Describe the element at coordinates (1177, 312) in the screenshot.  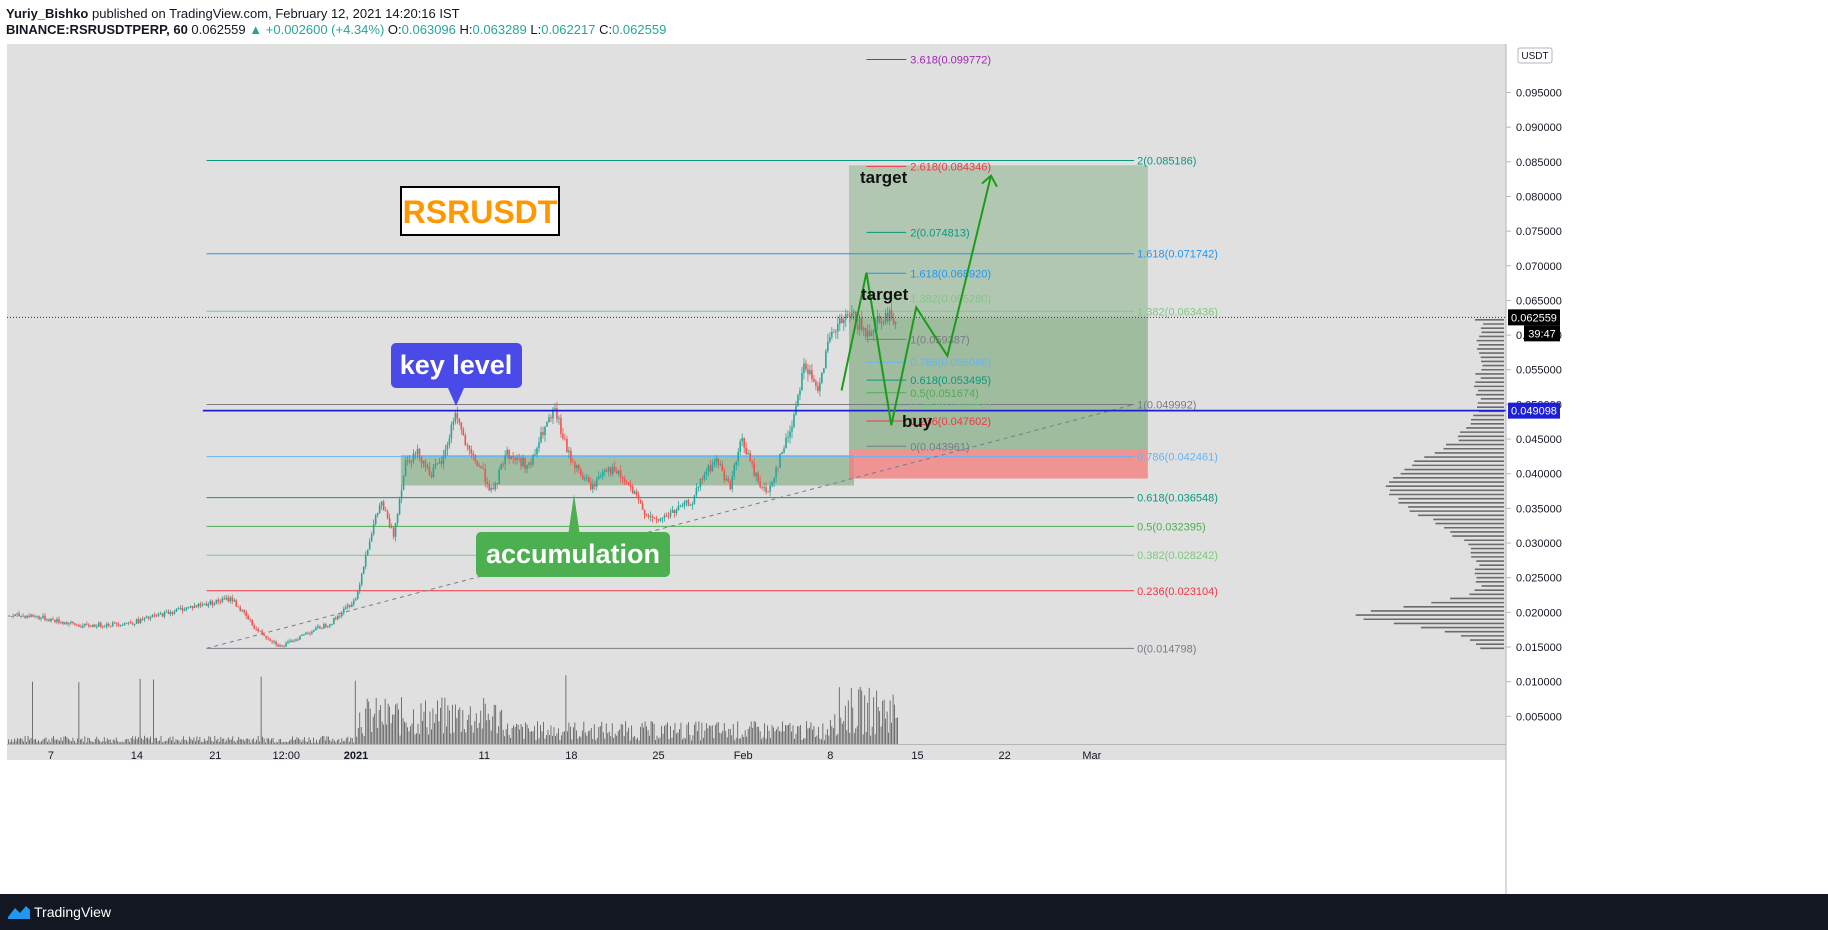
I see `fib-label: 1.382(0.063436)` at that location.